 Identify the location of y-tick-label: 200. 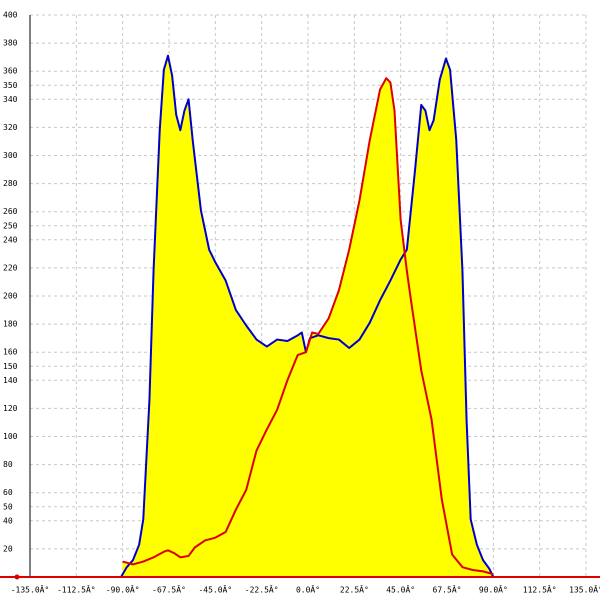
(10, 296).